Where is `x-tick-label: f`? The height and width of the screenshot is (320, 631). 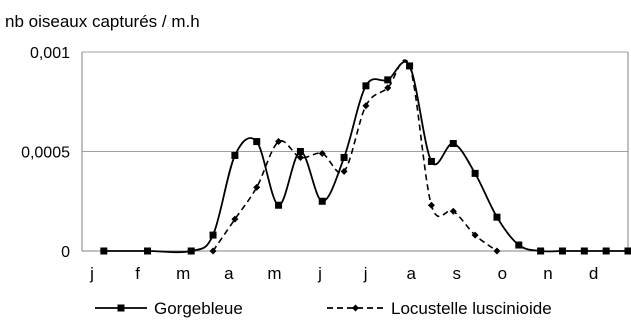
x-tick-label: f is located at coordinates (137, 273).